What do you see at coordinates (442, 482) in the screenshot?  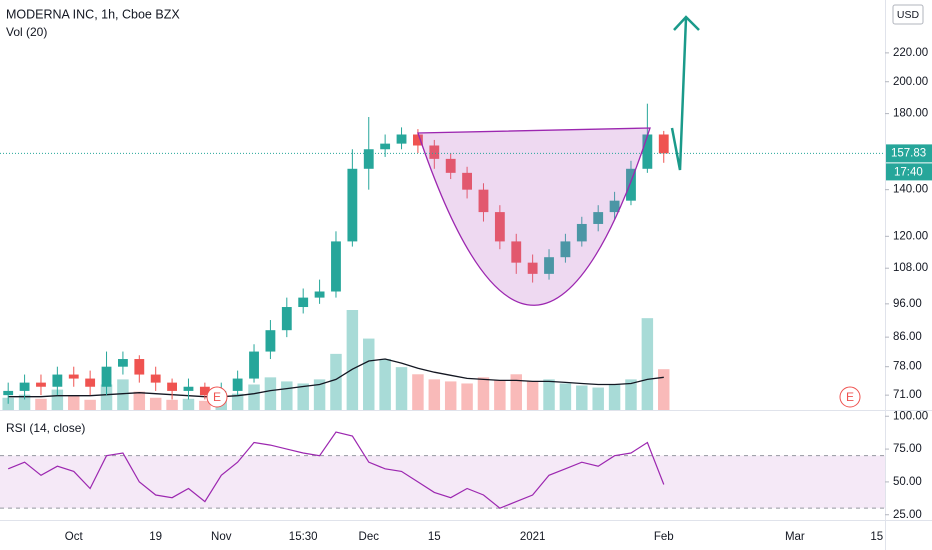 I see `rsi-band` at bounding box center [442, 482].